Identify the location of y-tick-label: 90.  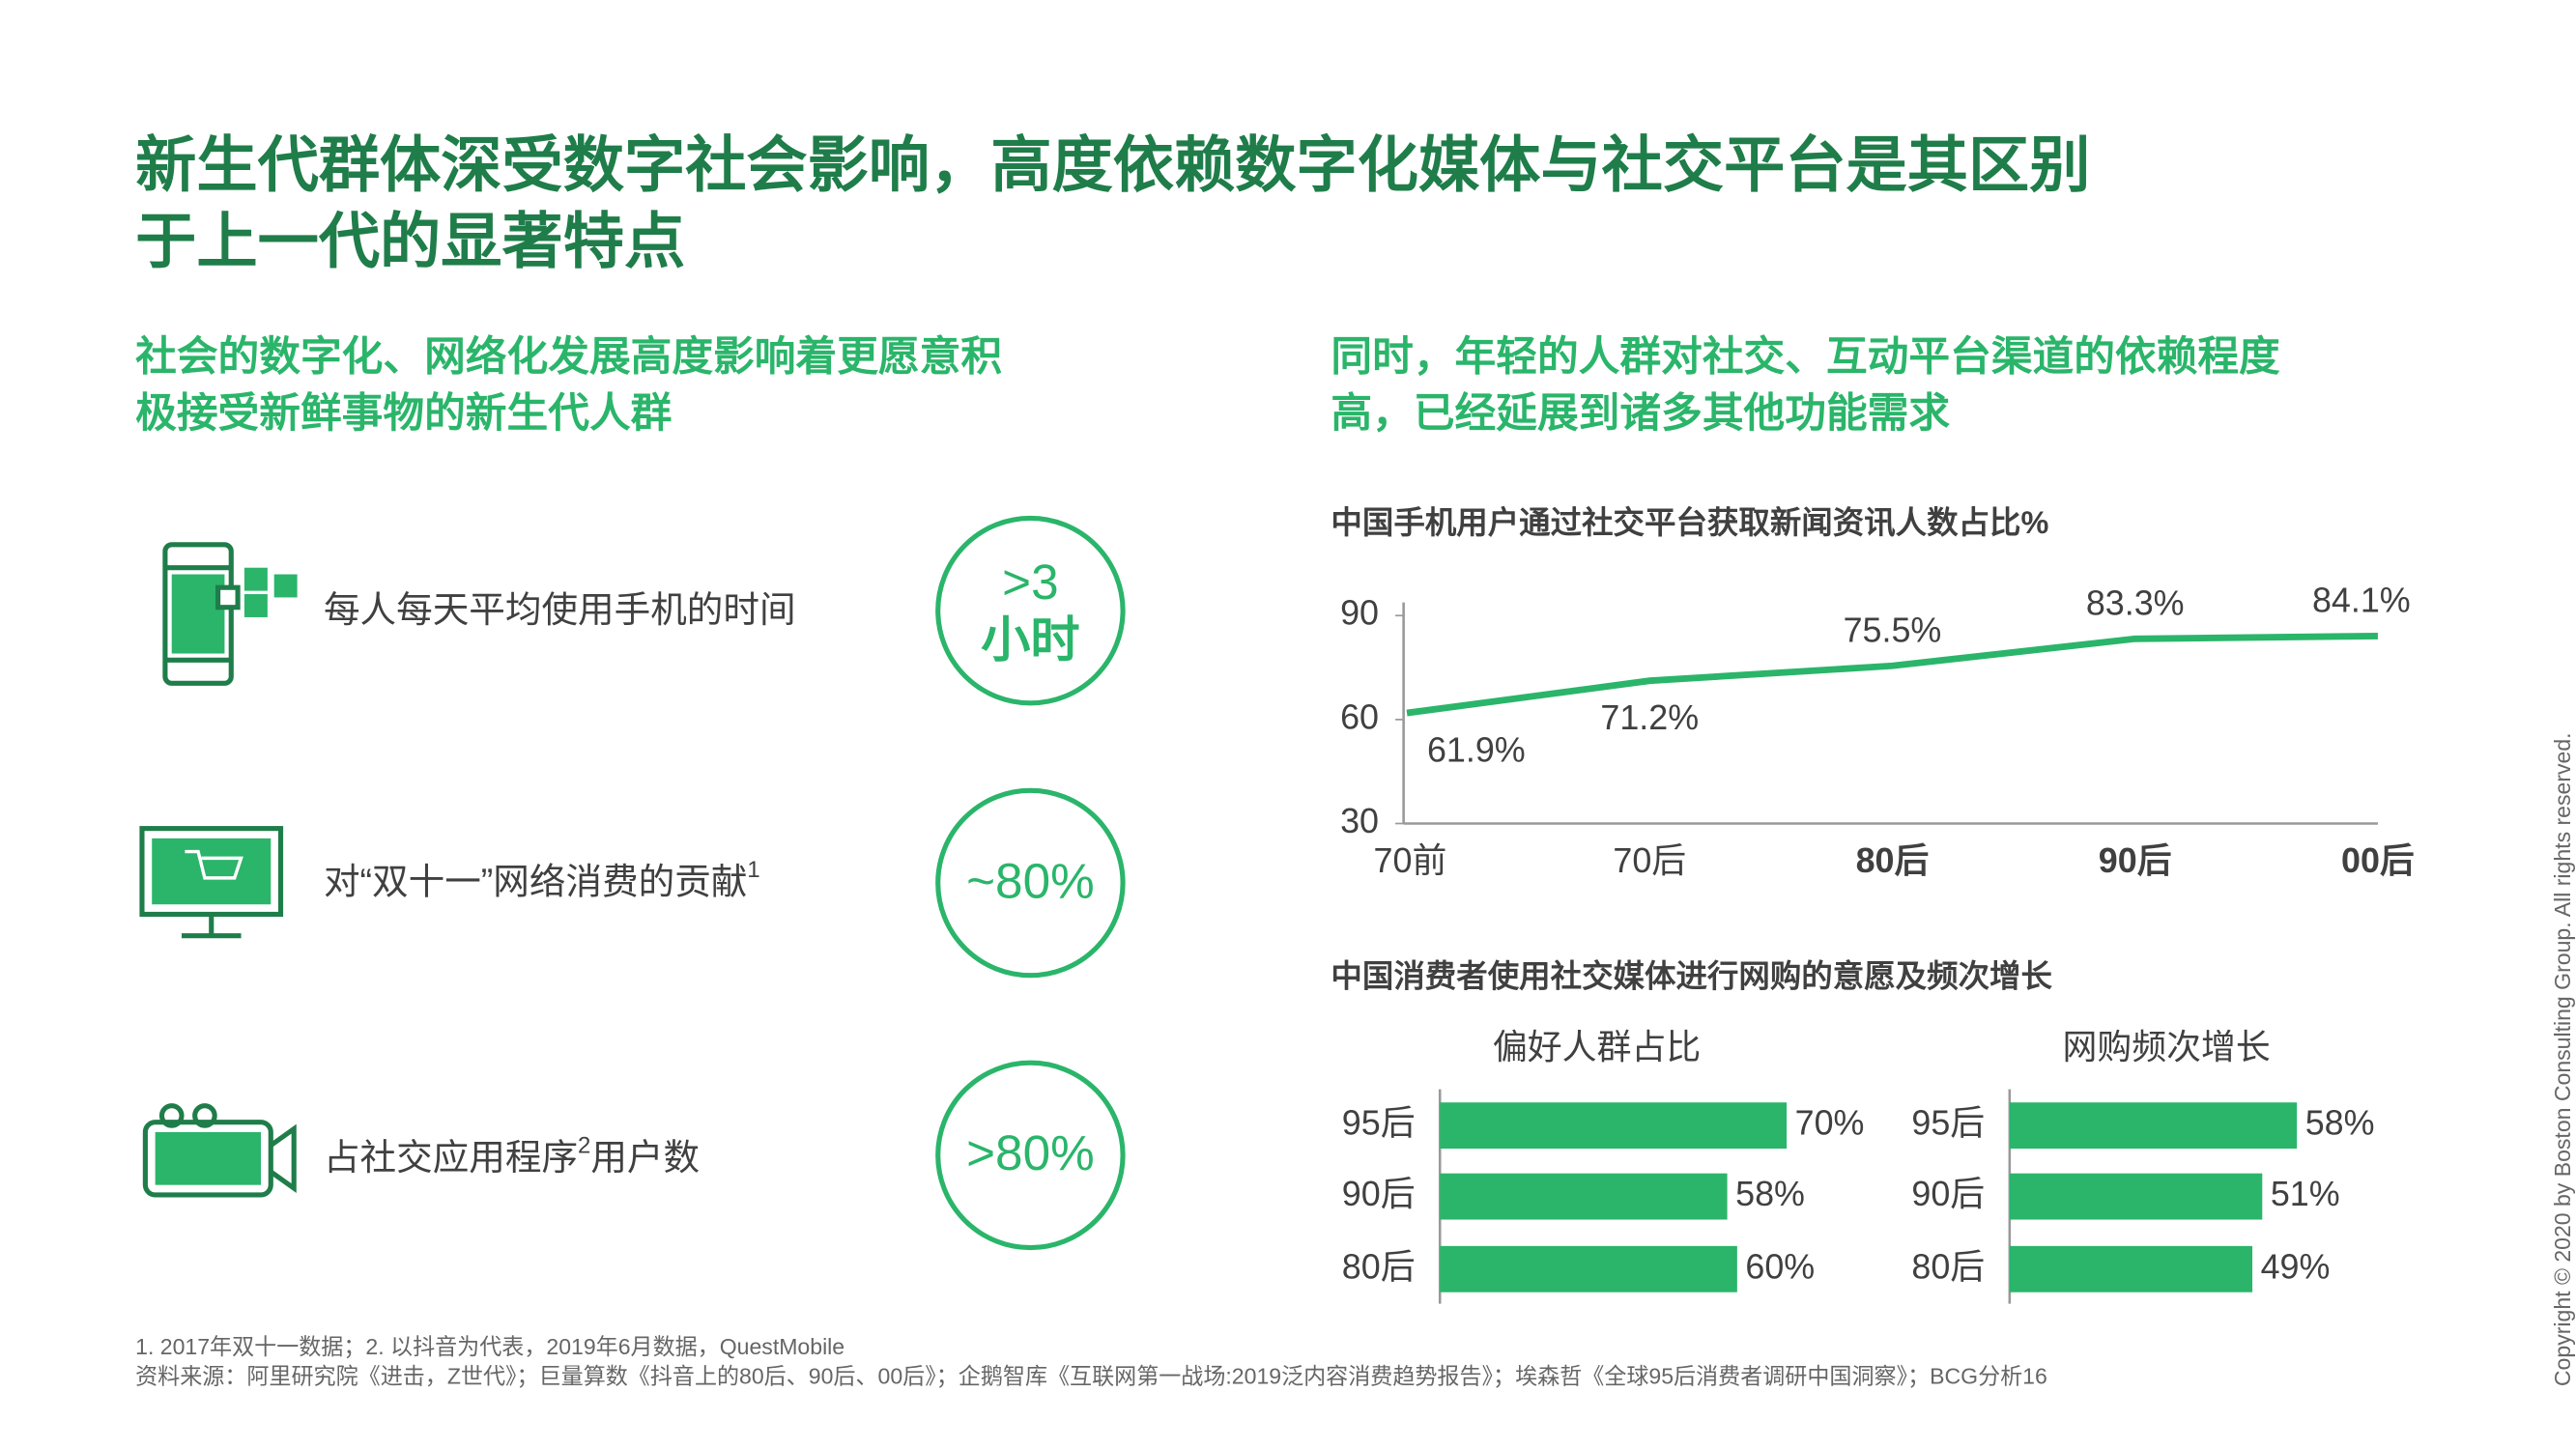
(1360, 613).